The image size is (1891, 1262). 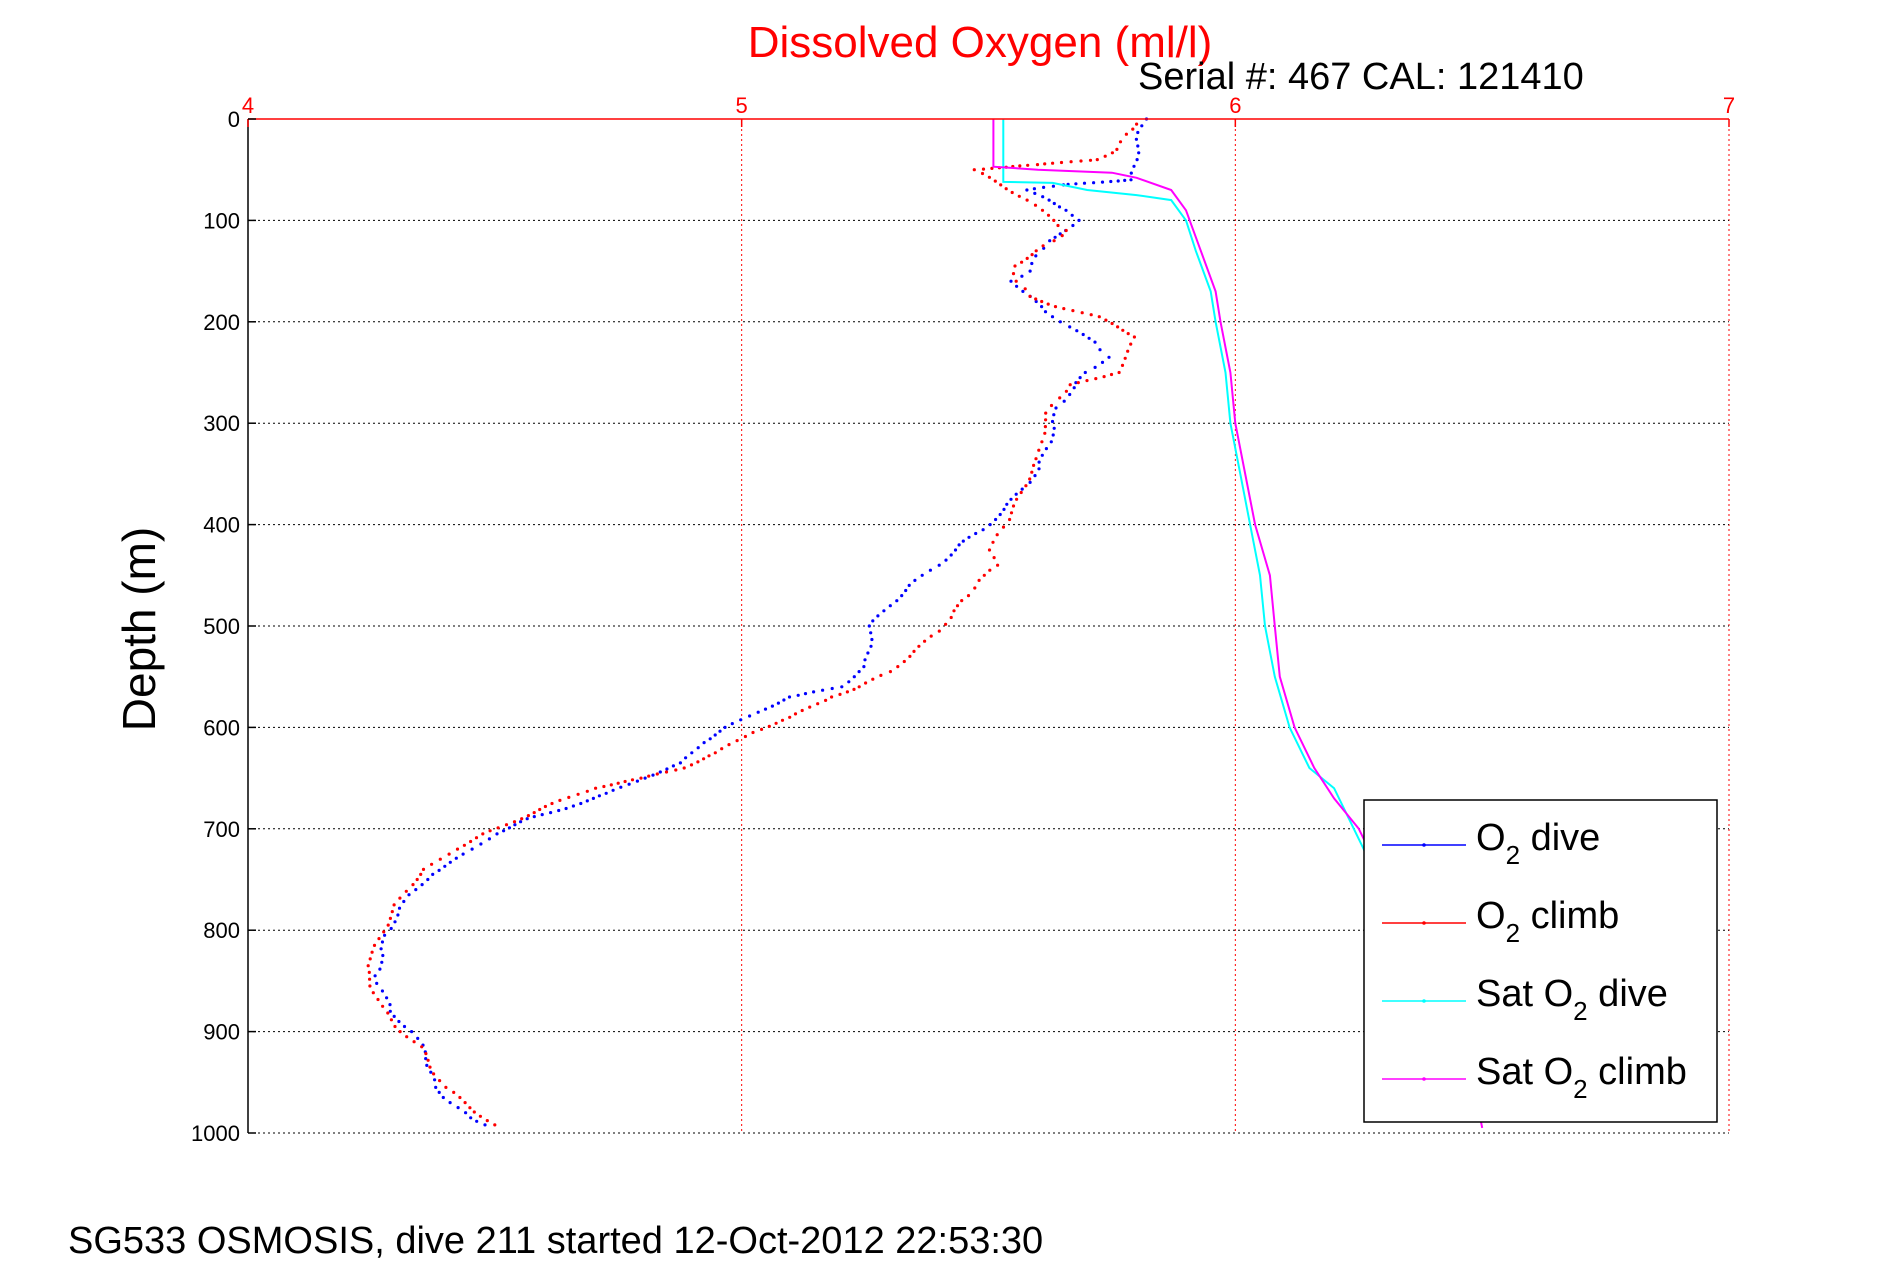 I want to click on legend-box, so click(x=1540, y=961).